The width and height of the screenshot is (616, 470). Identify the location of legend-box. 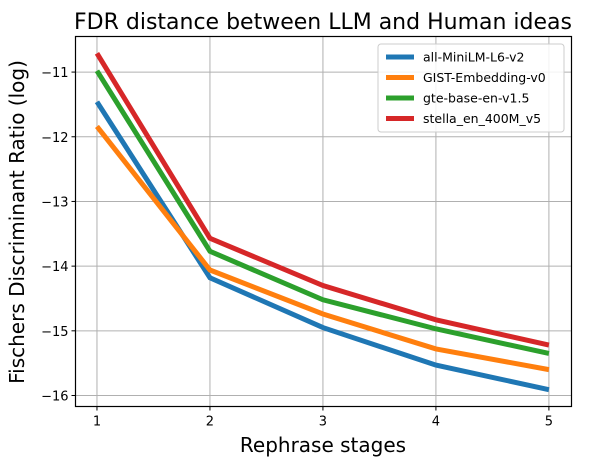
(471, 88).